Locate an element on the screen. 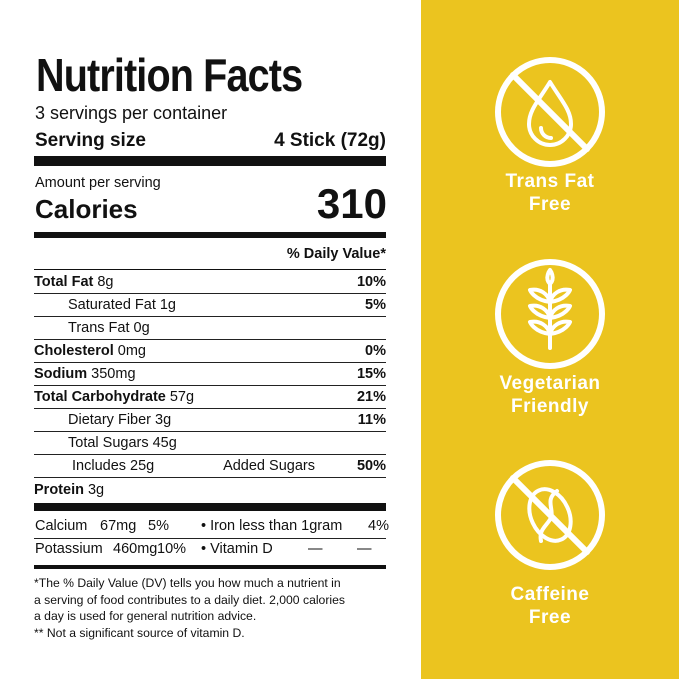  nutrient-amount: 57g is located at coordinates (182, 397).